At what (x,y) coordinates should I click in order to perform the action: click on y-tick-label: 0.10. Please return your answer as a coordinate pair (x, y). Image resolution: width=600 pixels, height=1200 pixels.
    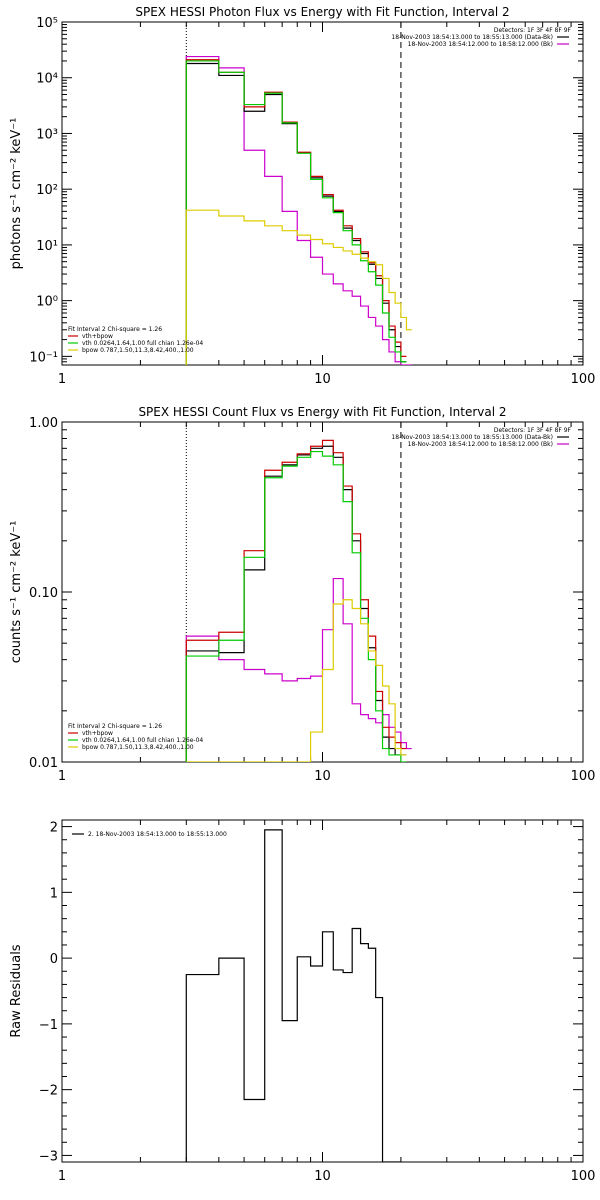
    Looking at the image, I should click on (43, 593).